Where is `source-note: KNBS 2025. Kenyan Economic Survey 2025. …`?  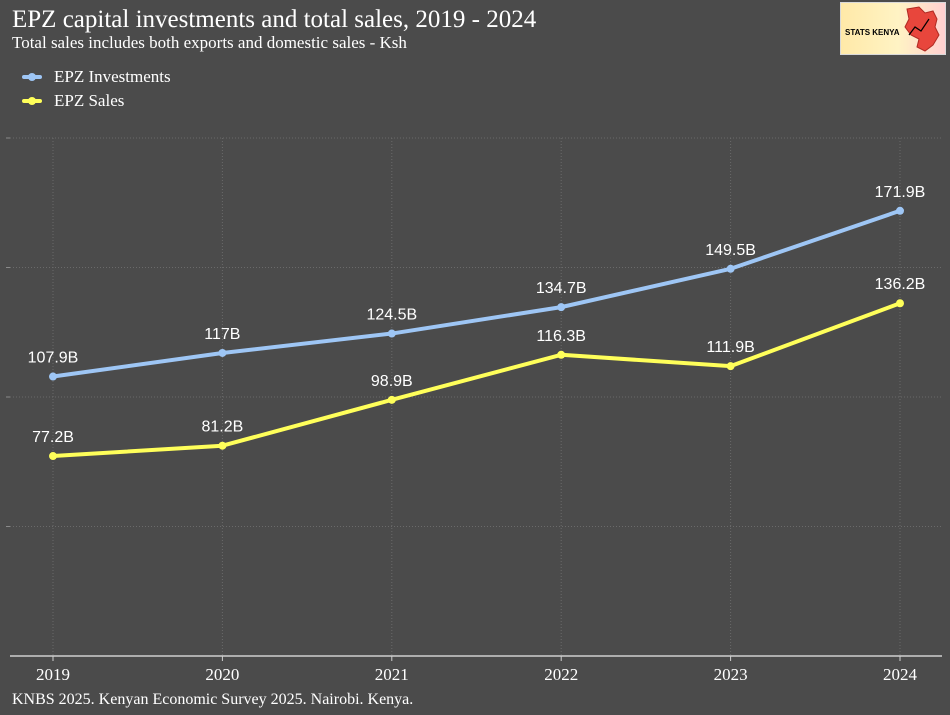
source-note: KNBS 2025. Kenyan Economic Survey 2025. … is located at coordinates (213, 699).